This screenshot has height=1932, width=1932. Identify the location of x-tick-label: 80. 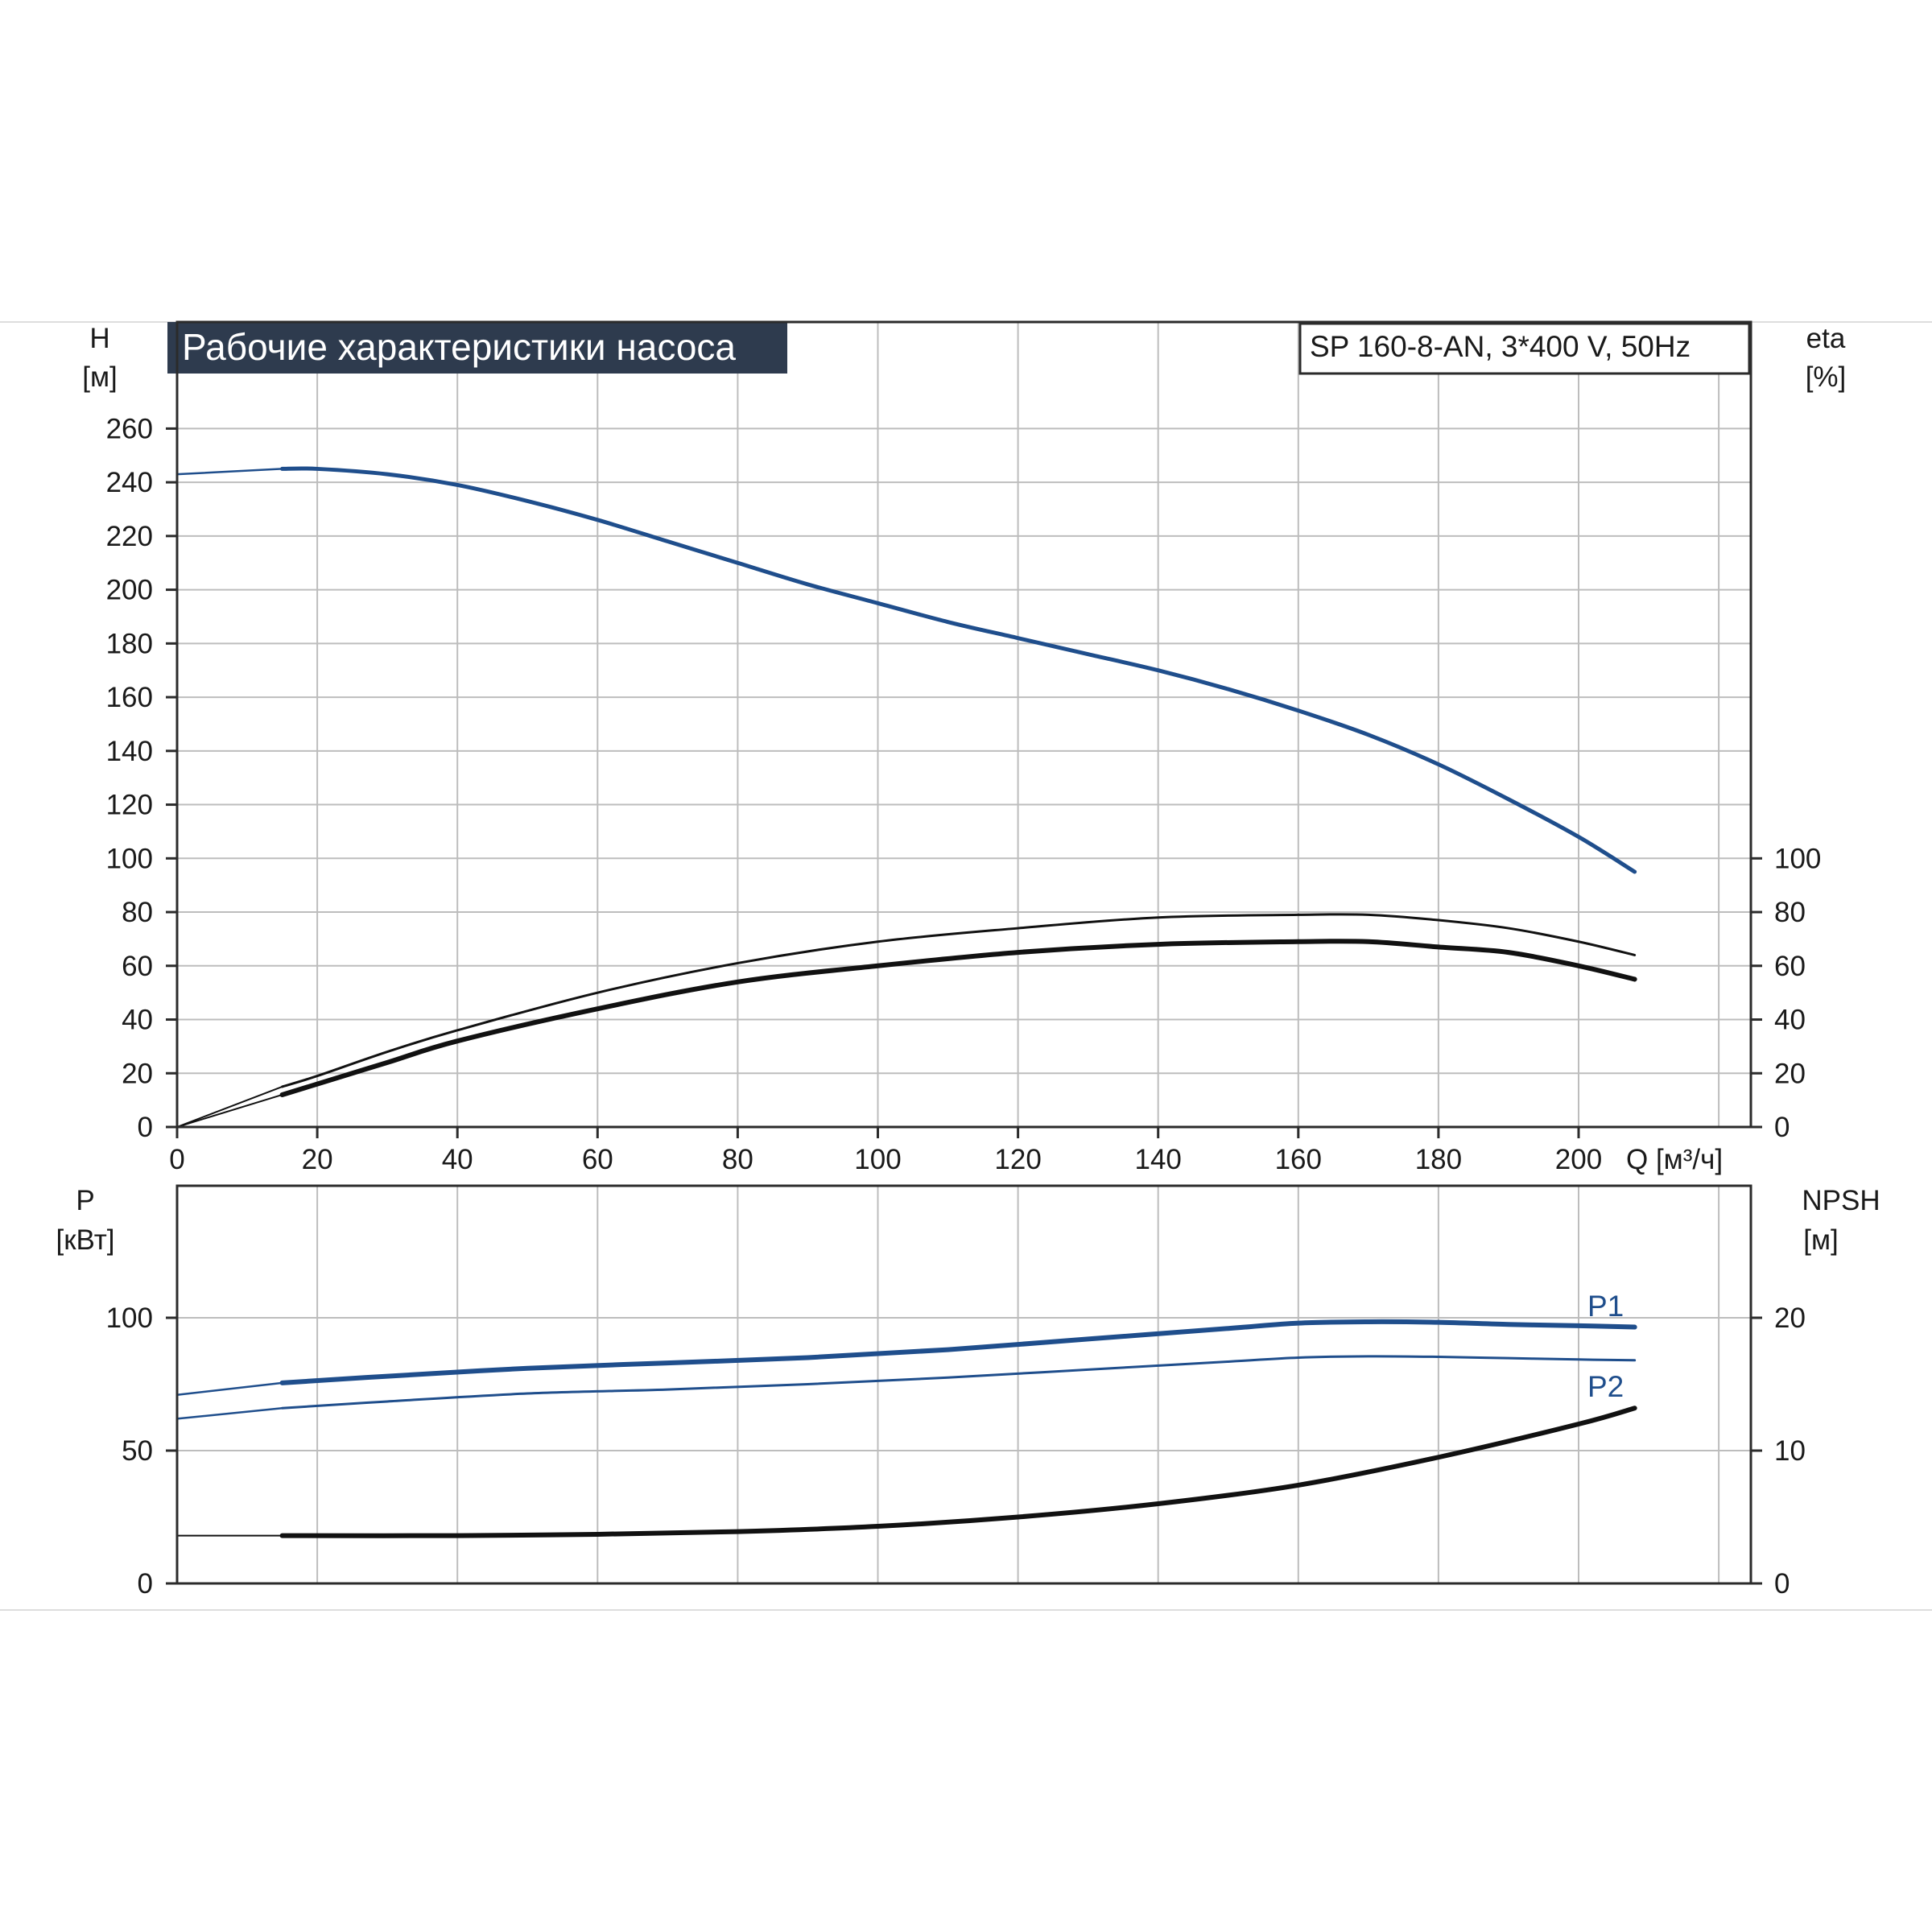
(737, 1159).